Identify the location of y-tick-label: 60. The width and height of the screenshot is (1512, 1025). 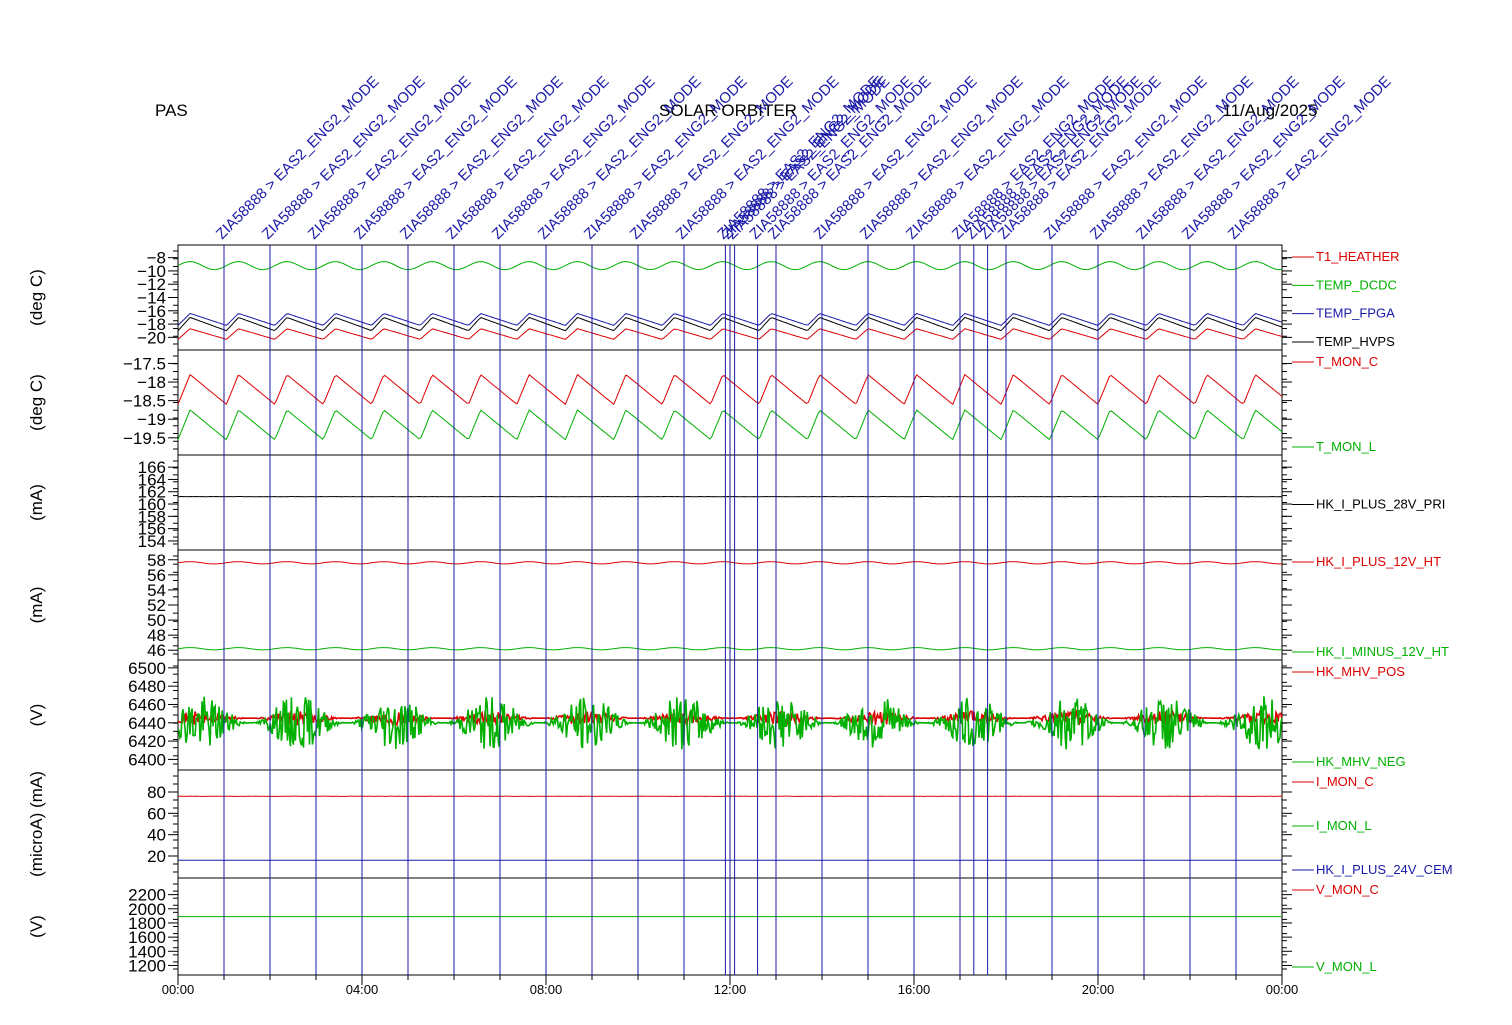
(156, 813).